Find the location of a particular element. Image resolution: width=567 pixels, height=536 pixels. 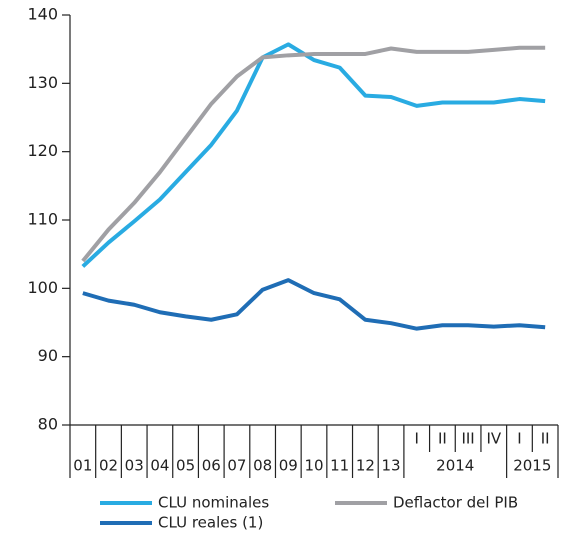

x-tick-label: 07 is located at coordinates (236, 466).